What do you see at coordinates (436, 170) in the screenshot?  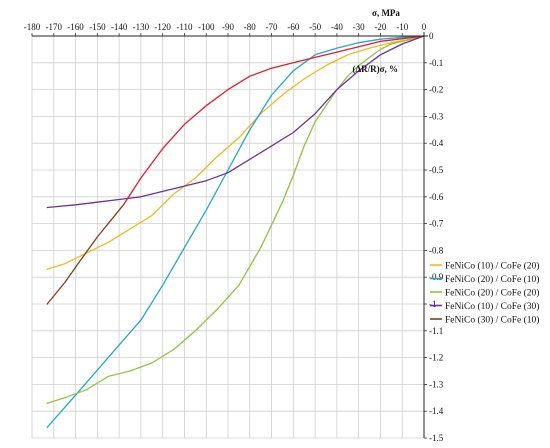 I see `y-tick-label: -0.5` at bounding box center [436, 170].